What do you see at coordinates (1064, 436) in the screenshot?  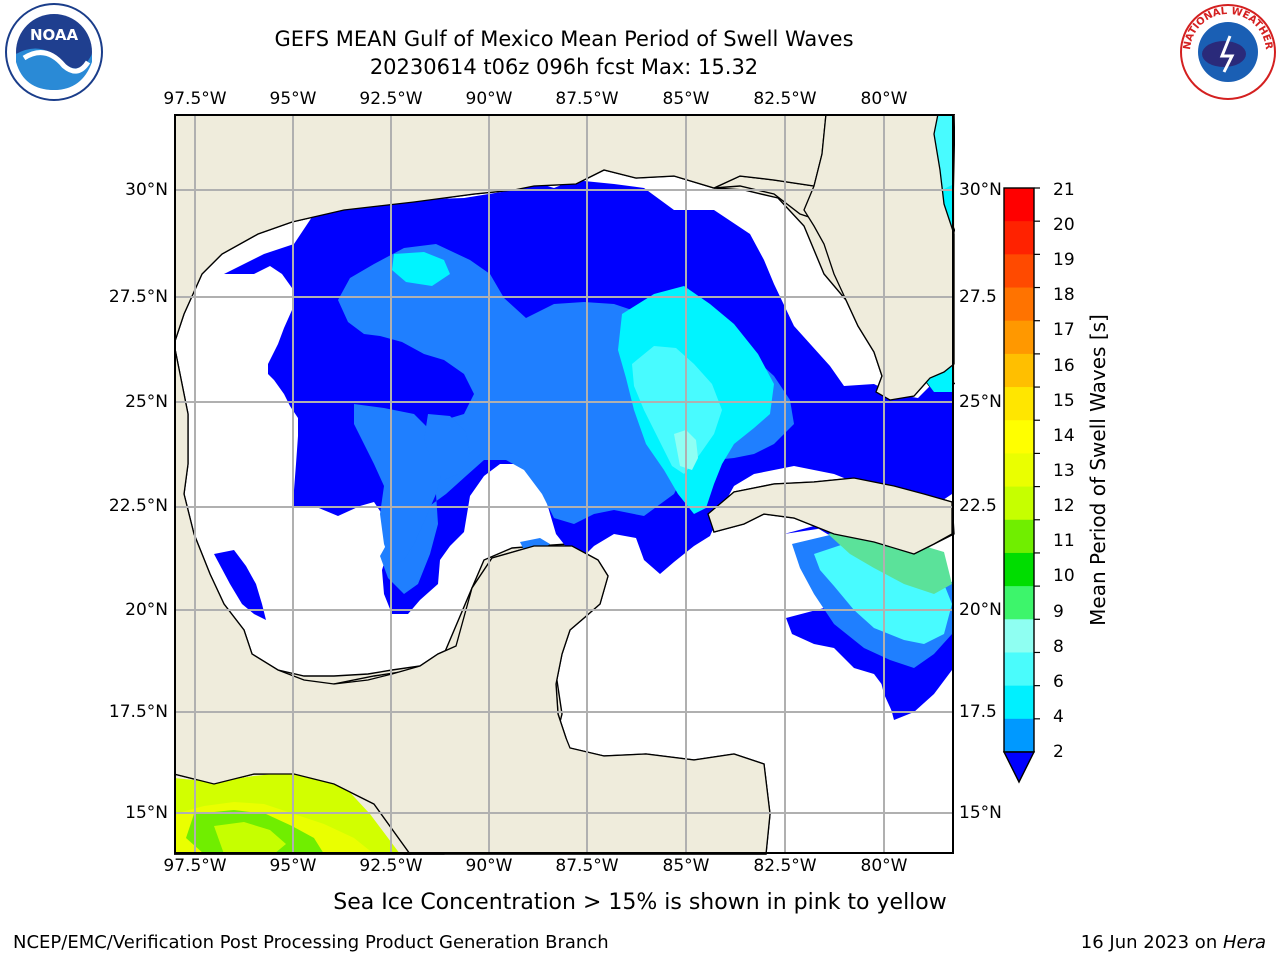 I see `colorbar-tick-label: 14` at bounding box center [1064, 436].